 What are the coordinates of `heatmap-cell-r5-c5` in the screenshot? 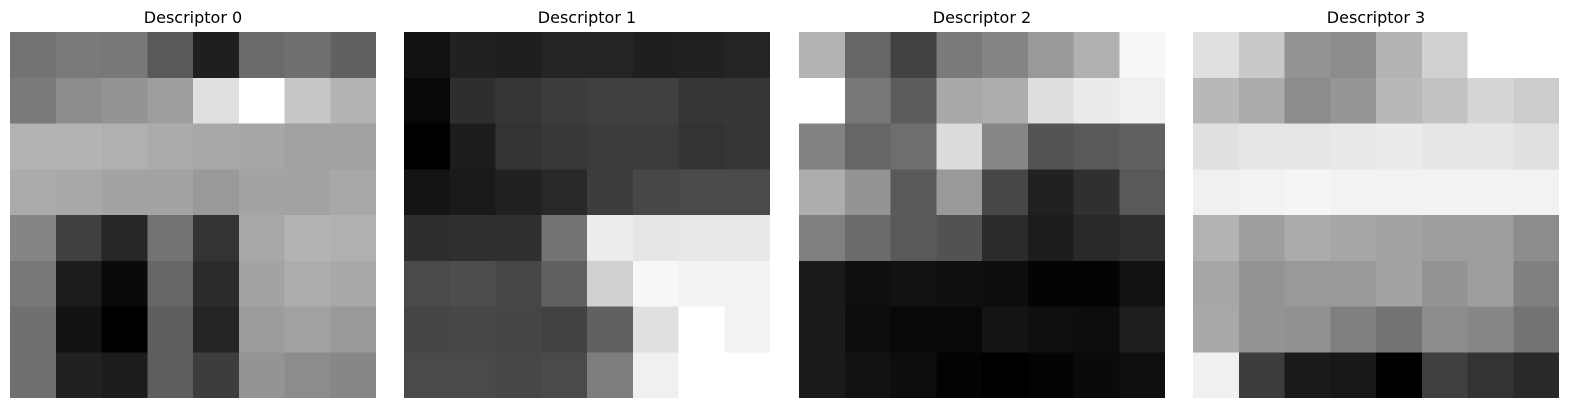 It's located at (655, 283).